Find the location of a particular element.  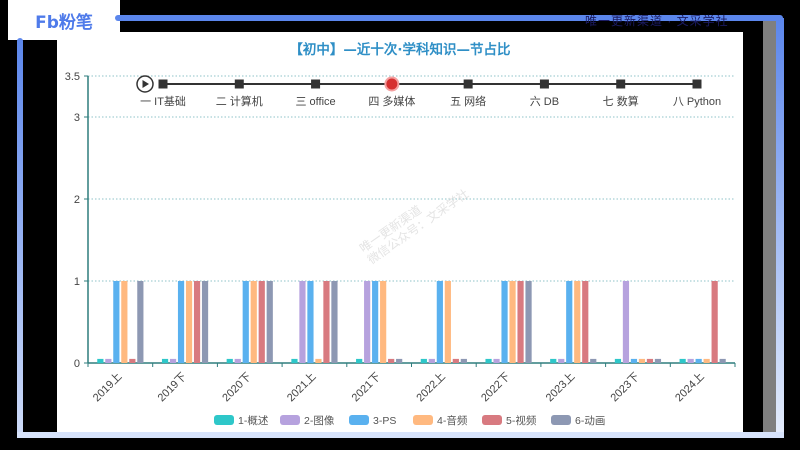

timeline-label: 二 计算机 is located at coordinates (239, 101).